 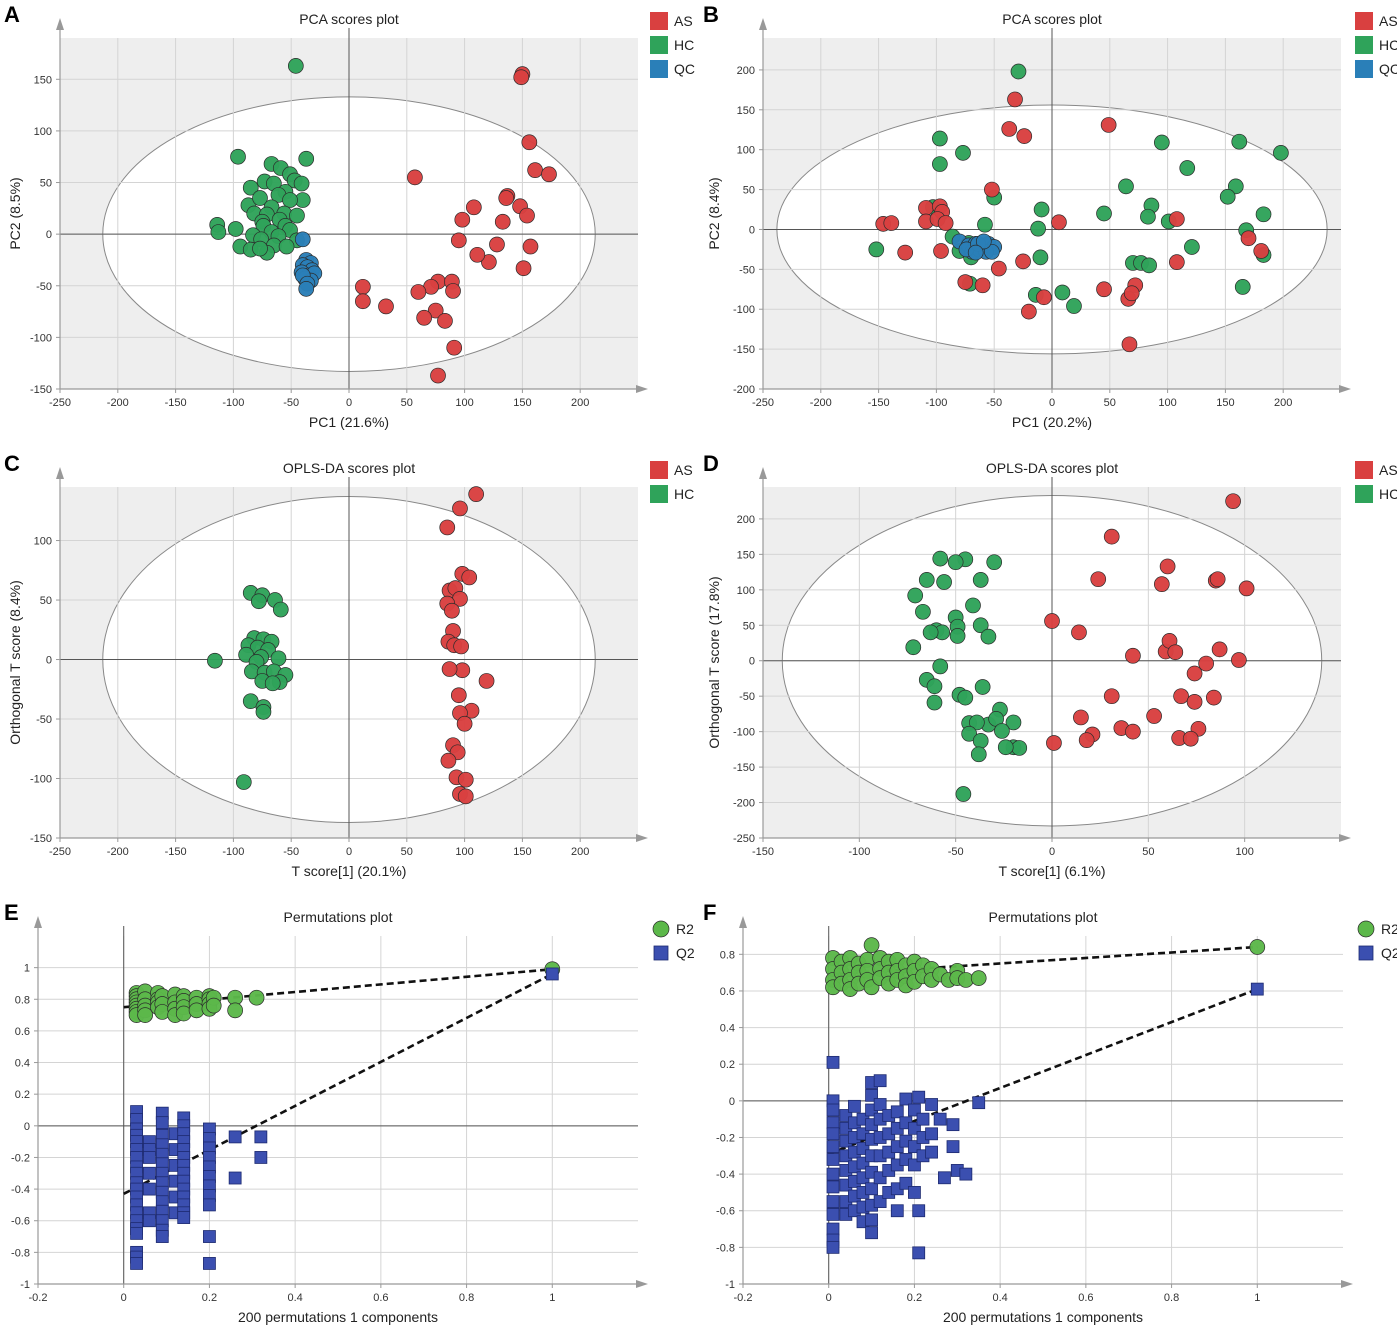 I want to click on x-axis-label-b: PC1 (20.2%), so click(x=1052, y=422).